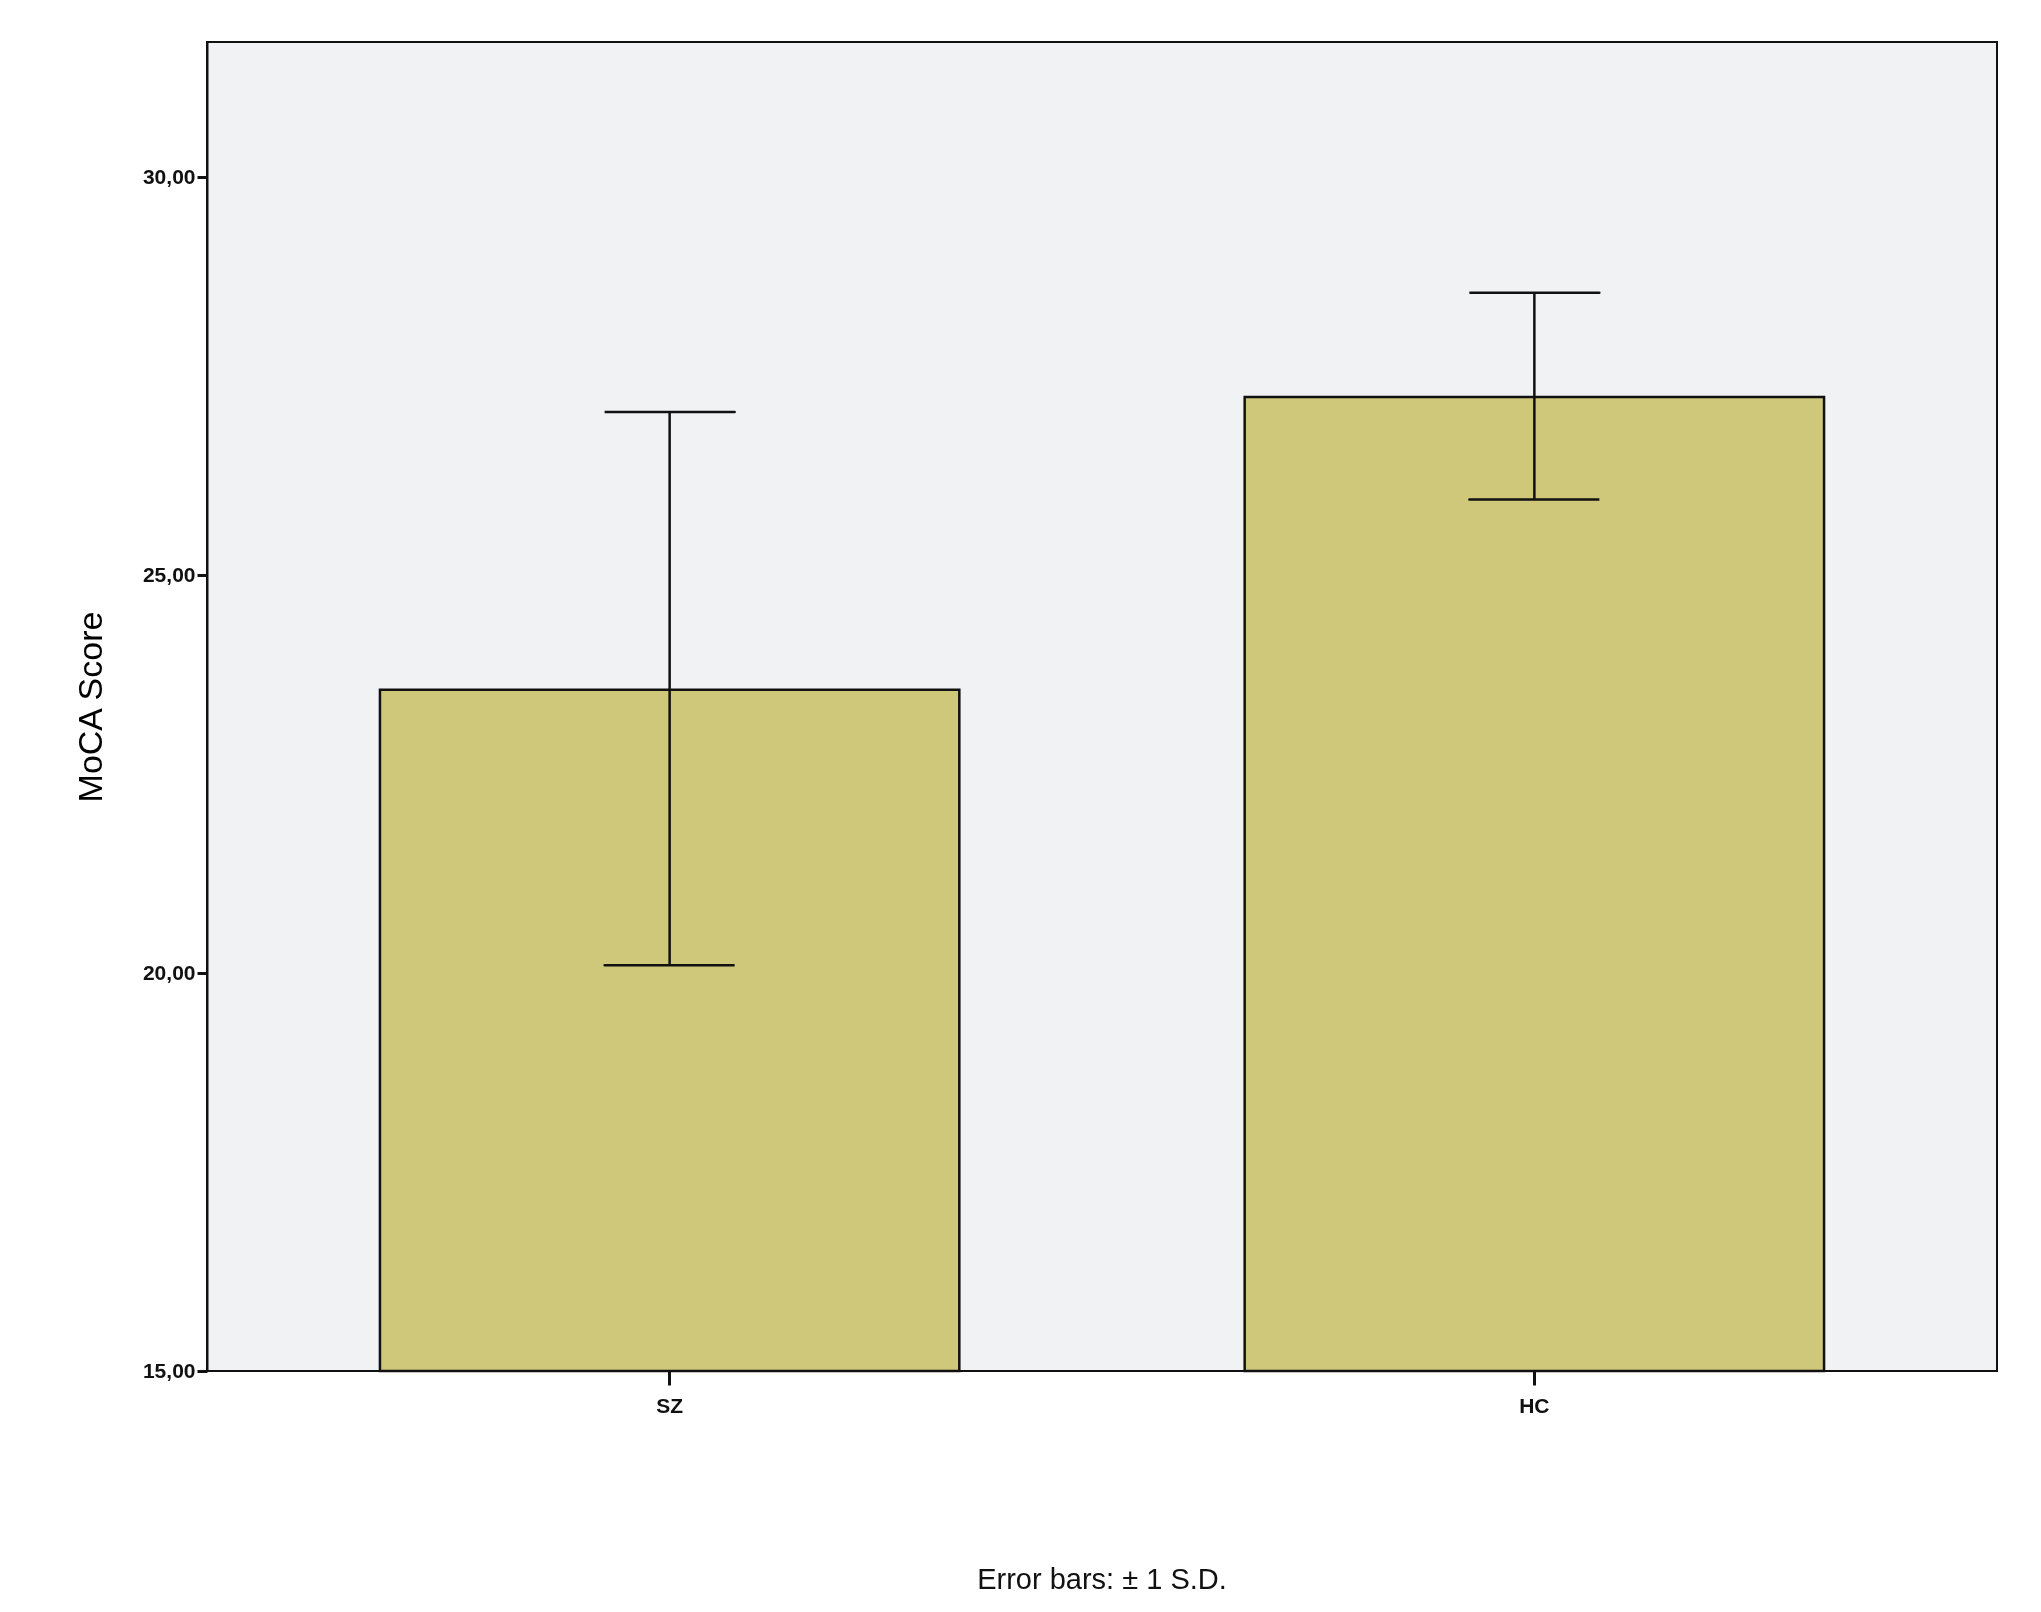 Image resolution: width=2041 pixels, height=1612 pixels. I want to click on y-tick-label: 15,00, so click(169, 1370).